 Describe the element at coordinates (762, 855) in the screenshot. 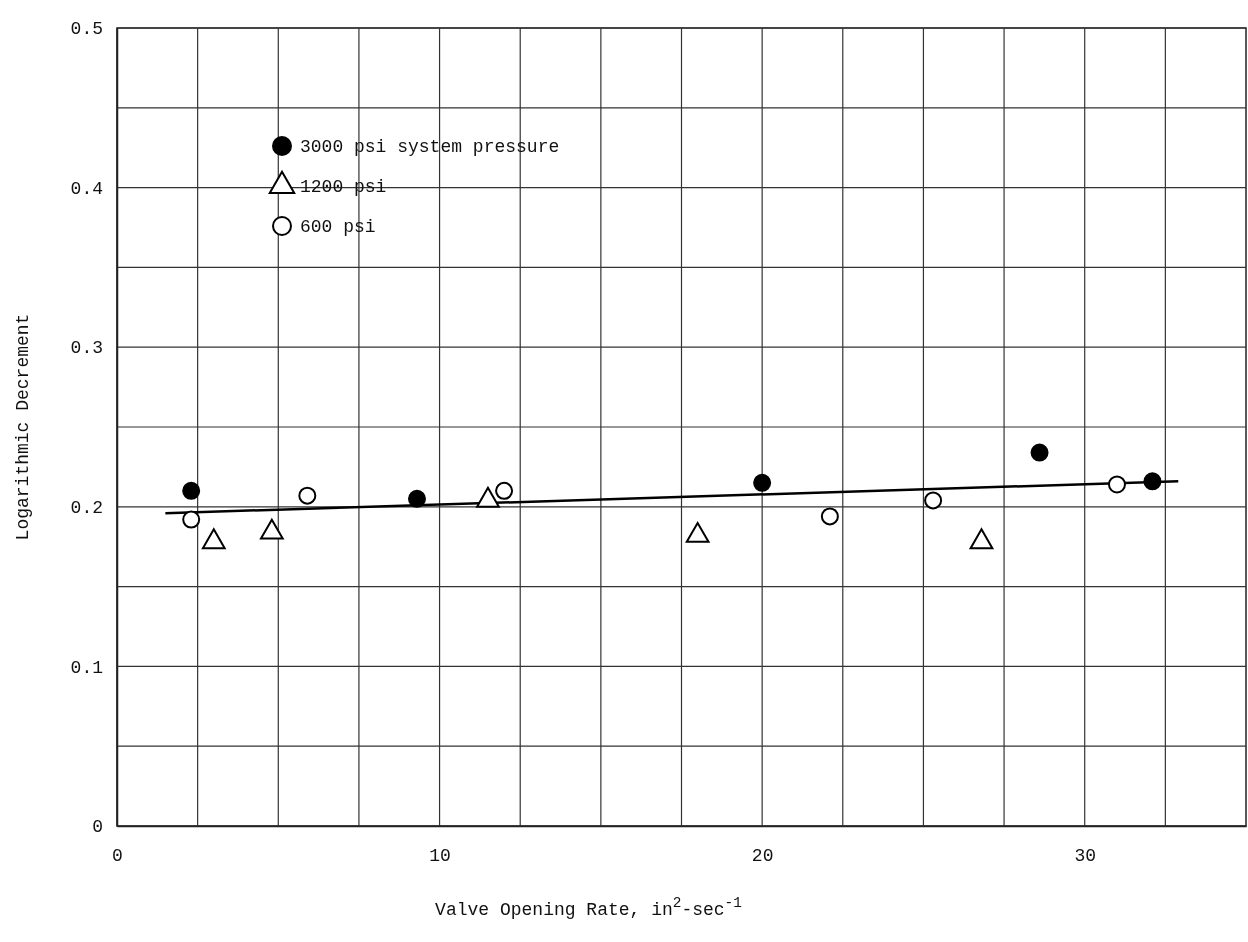

I see `x-tick-label: 20` at that location.